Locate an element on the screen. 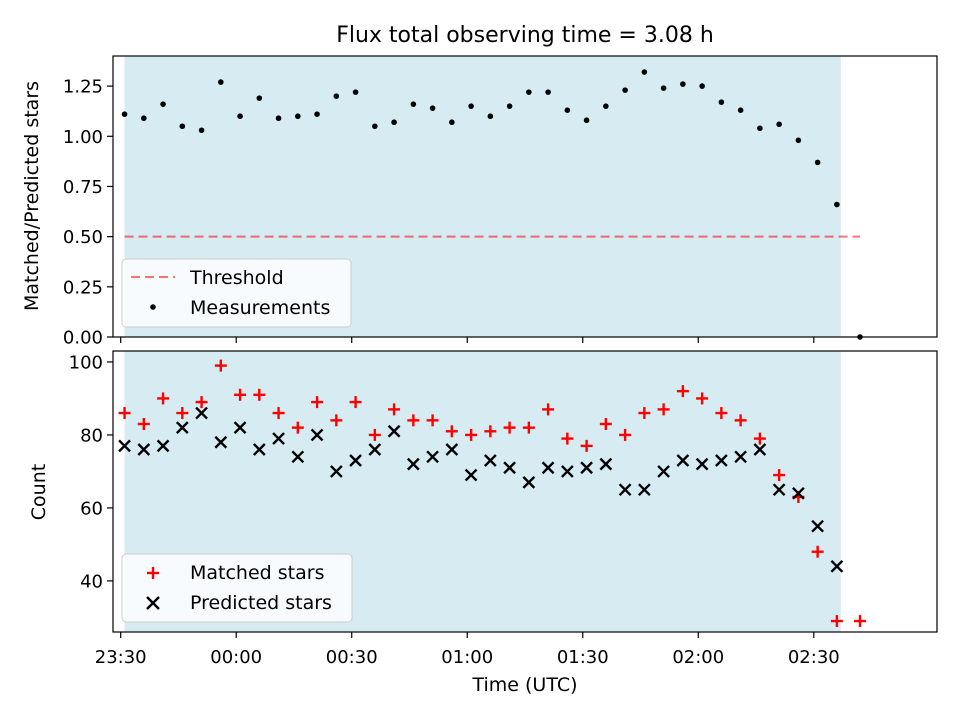 Image resolution: width=960 pixels, height=720 pixels. x-tick-label: 02:30 is located at coordinates (814, 657).